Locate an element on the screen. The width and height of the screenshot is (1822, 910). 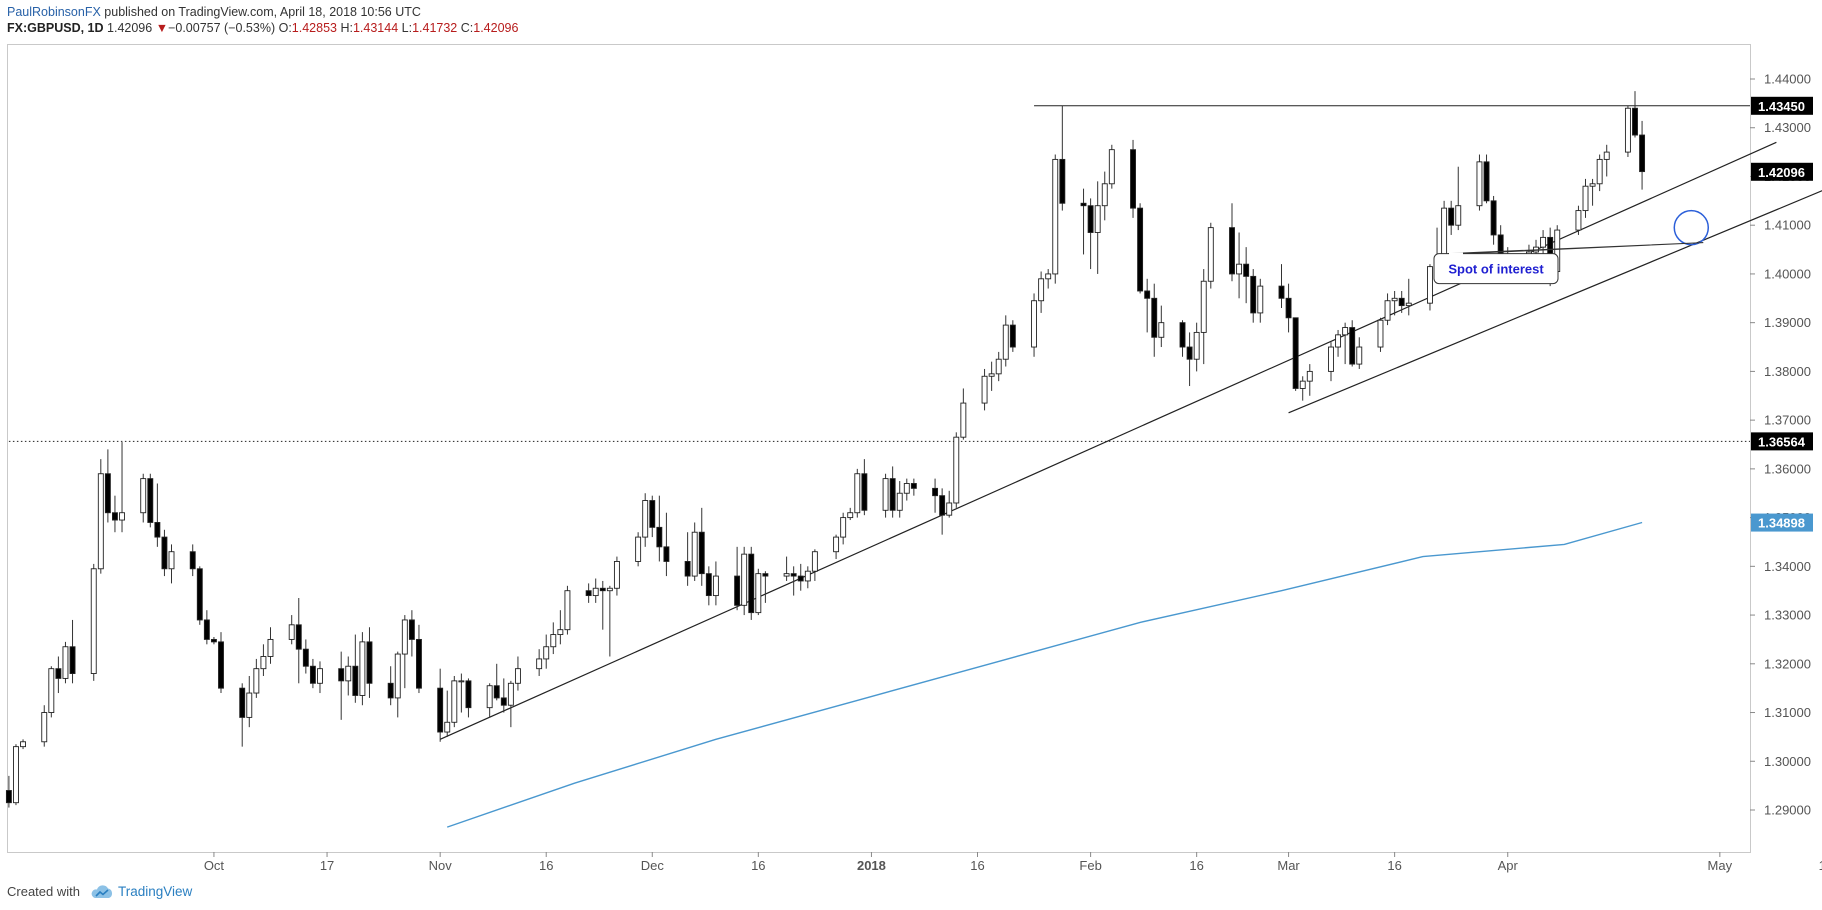
y-tick-label: 1.36000 is located at coordinates (1787, 468).